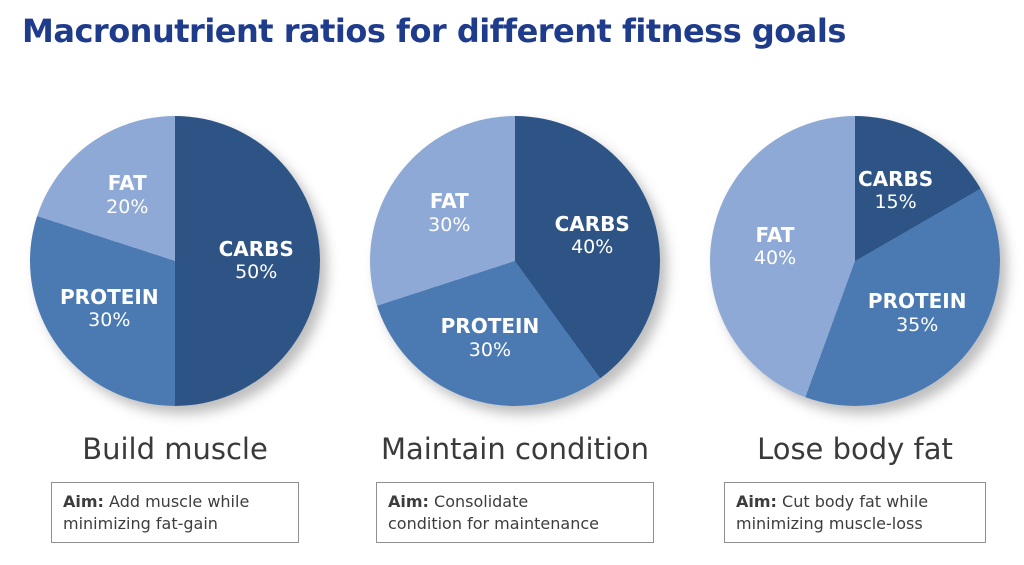 This screenshot has width=1024, height=565. I want to click on aim-text: Consolidate condition for maintenance, so click(493, 512).